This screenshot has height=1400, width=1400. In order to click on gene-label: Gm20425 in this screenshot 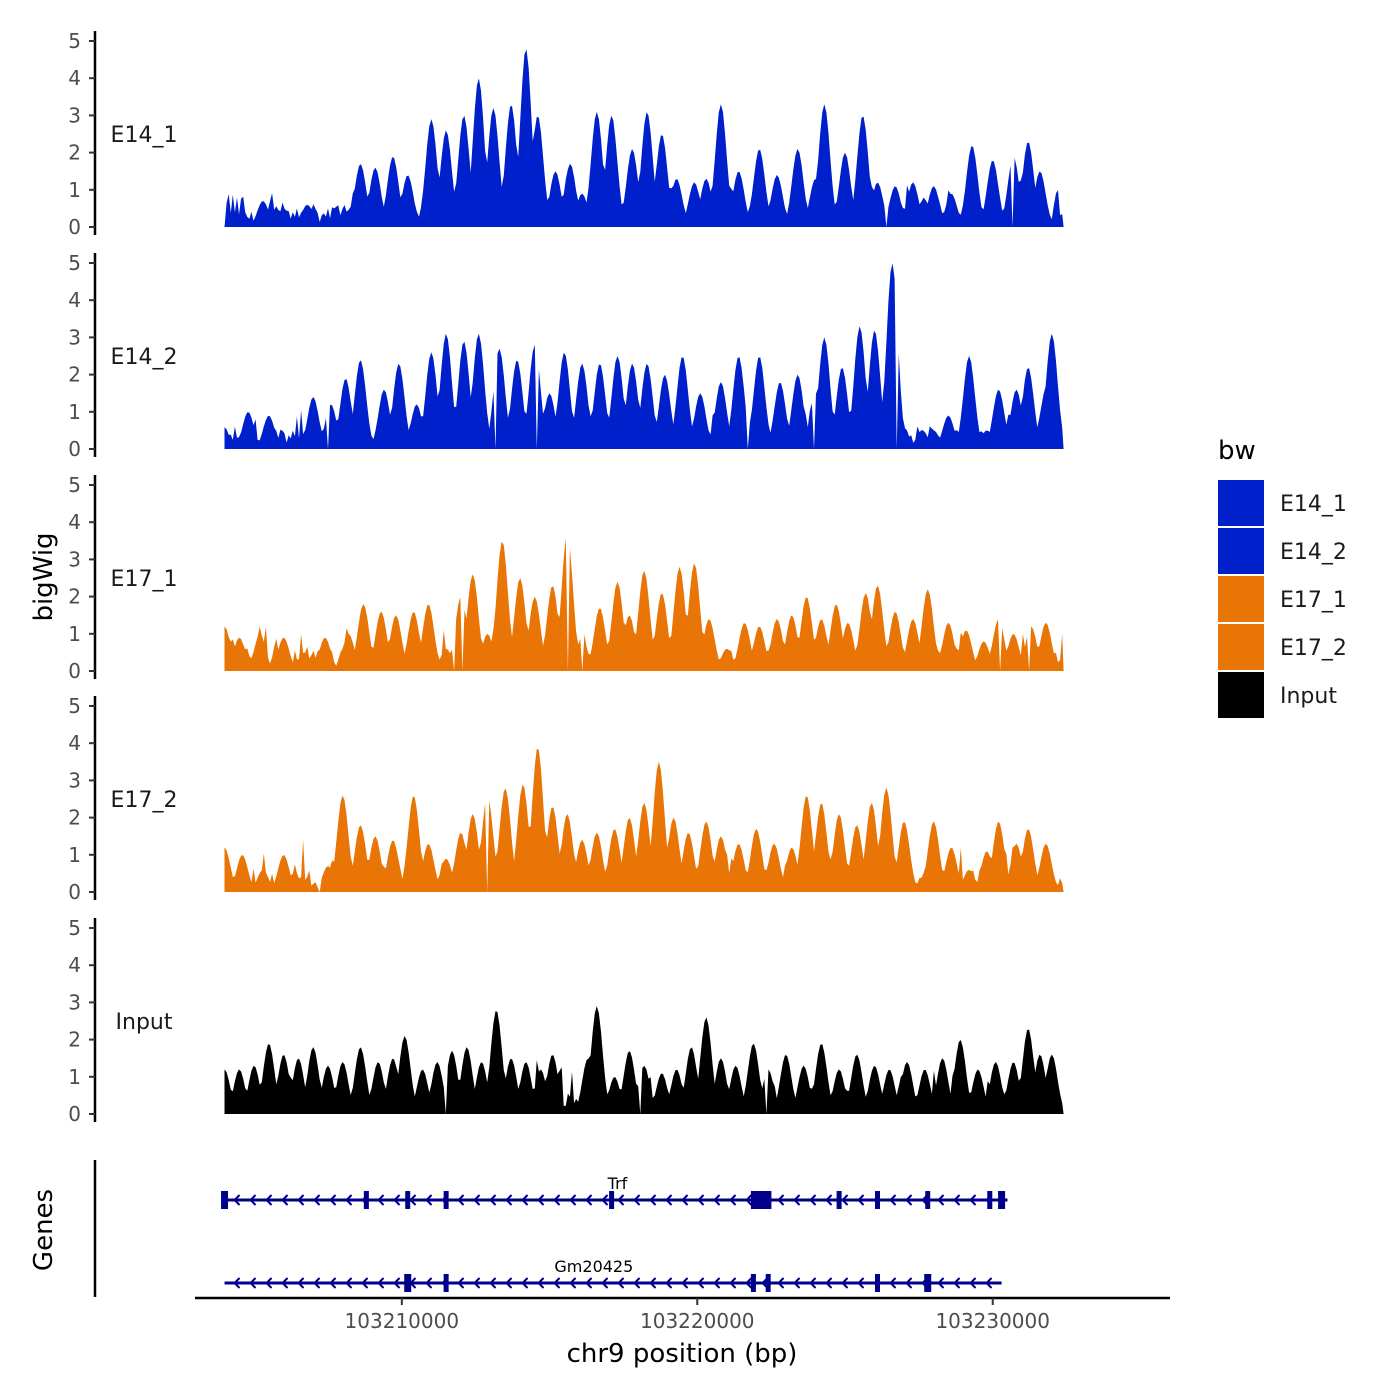, I will do `click(593, 1266)`.